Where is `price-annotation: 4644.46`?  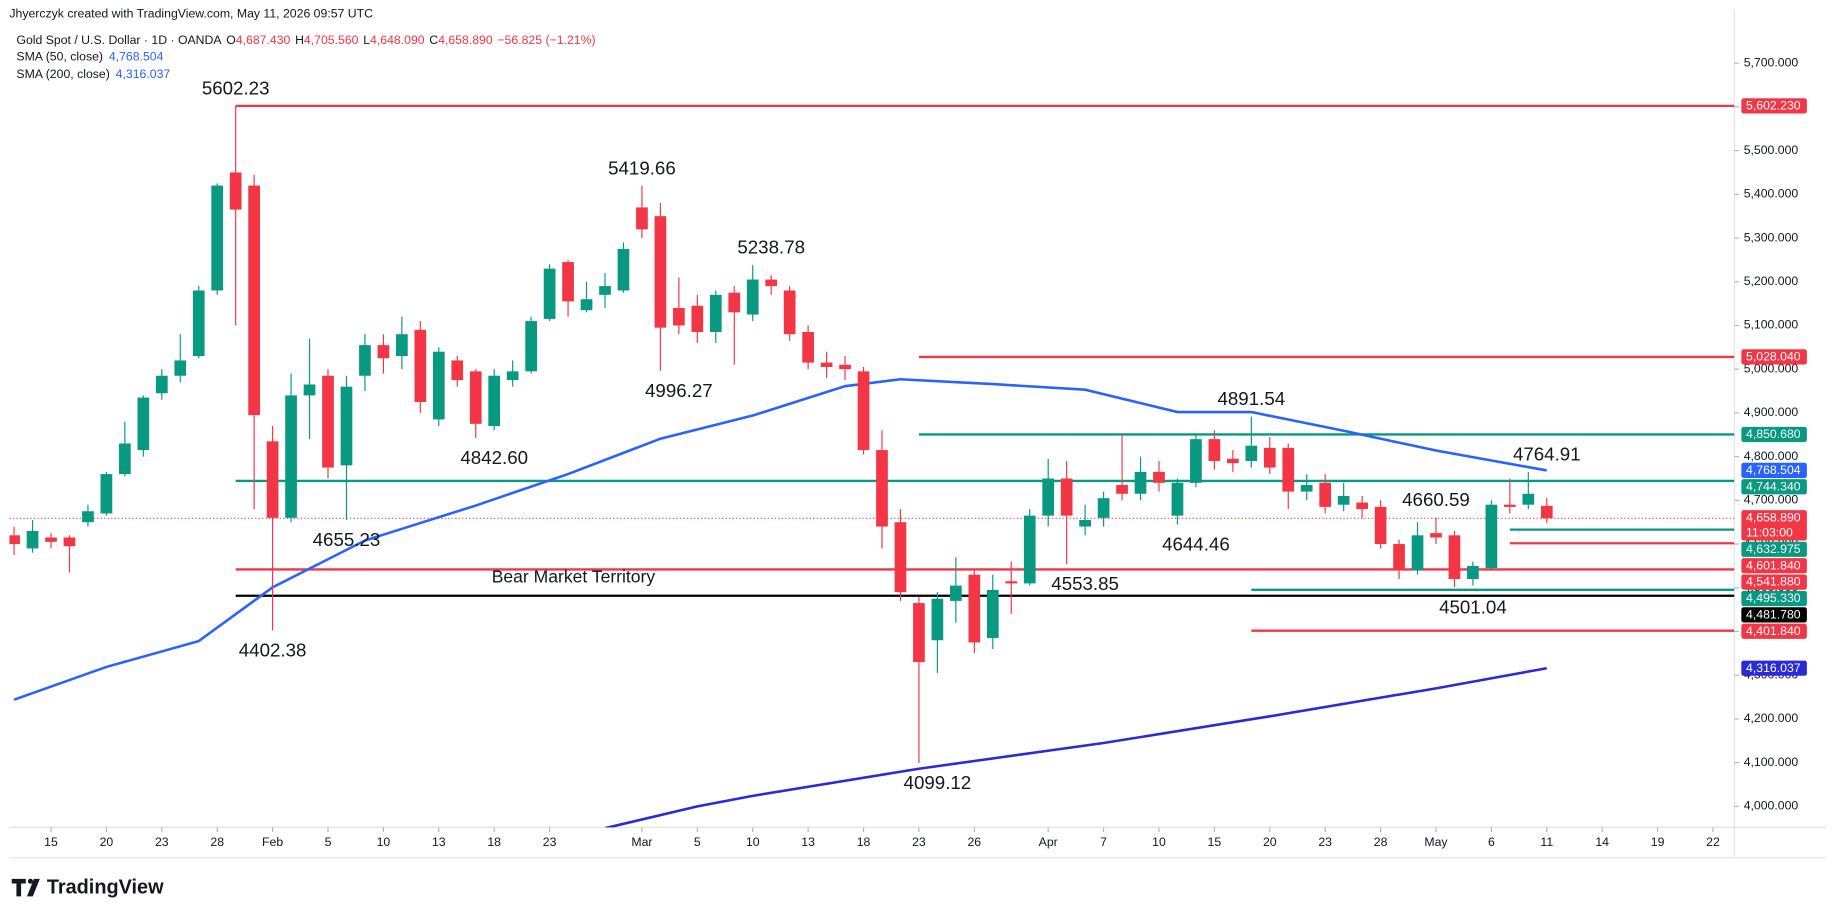 price-annotation: 4644.46 is located at coordinates (1196, 544).